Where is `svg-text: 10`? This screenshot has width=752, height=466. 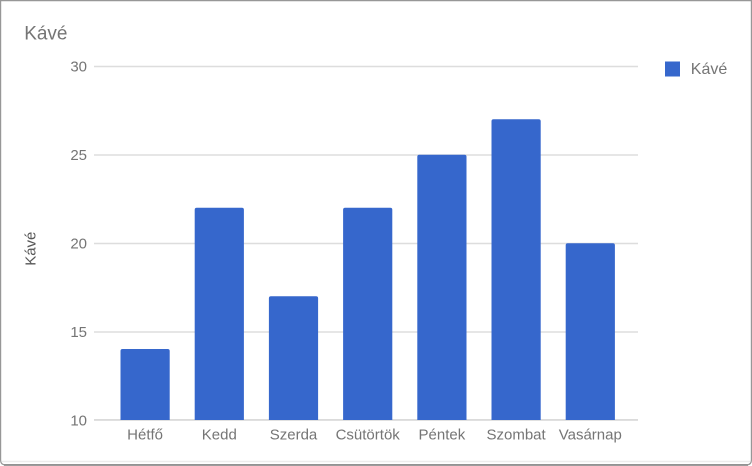
svg-text: 10 is located at coordinates (78, 420).